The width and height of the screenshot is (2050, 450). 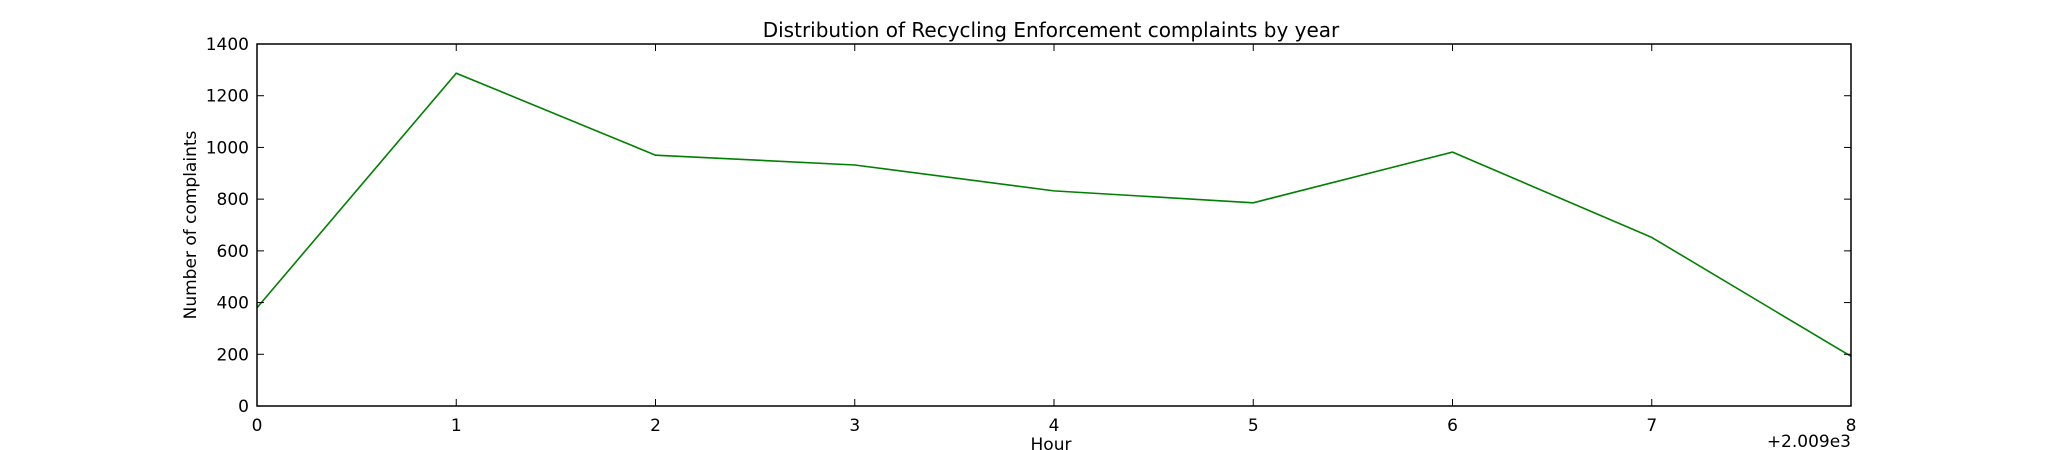 I want to click on y-tick-label: 1000, so click(x=227, y=148).